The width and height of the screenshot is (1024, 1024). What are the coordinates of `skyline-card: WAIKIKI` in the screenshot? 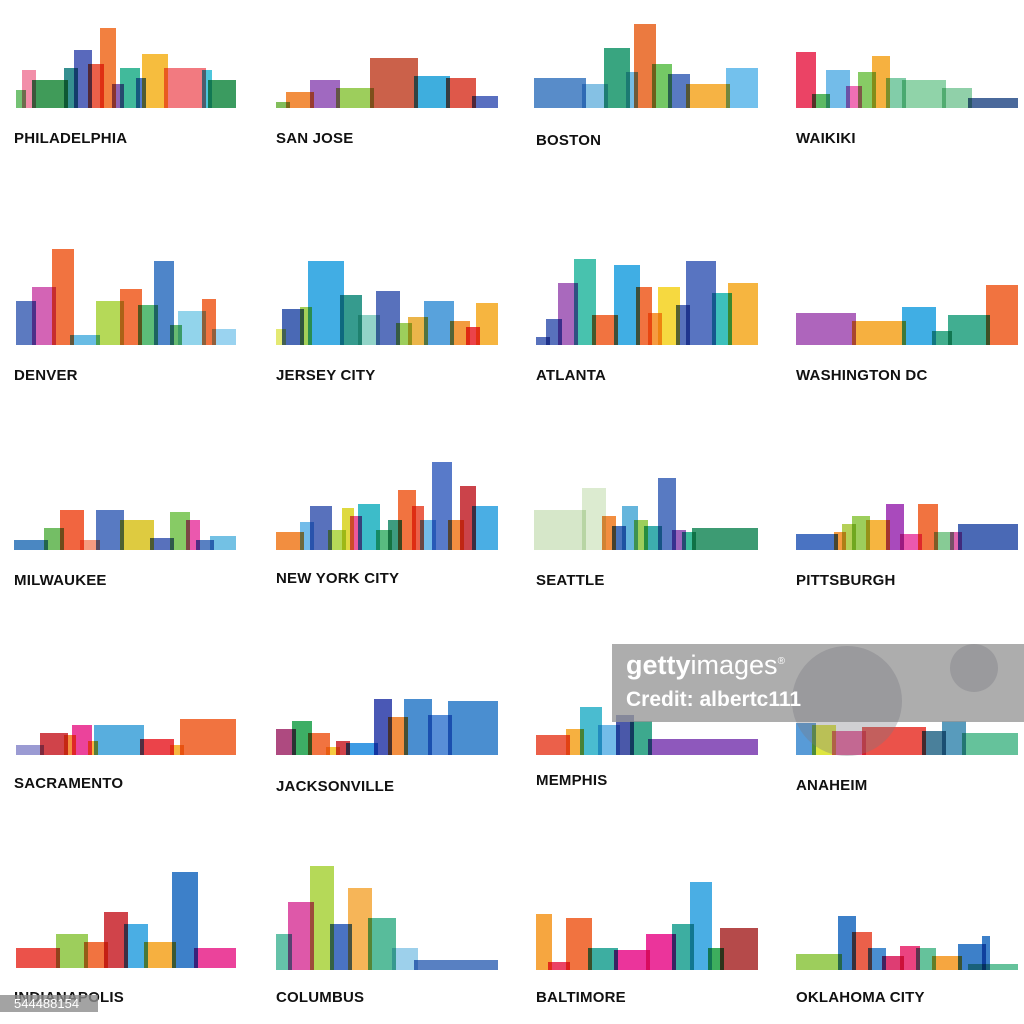 It's located at (903, 105).